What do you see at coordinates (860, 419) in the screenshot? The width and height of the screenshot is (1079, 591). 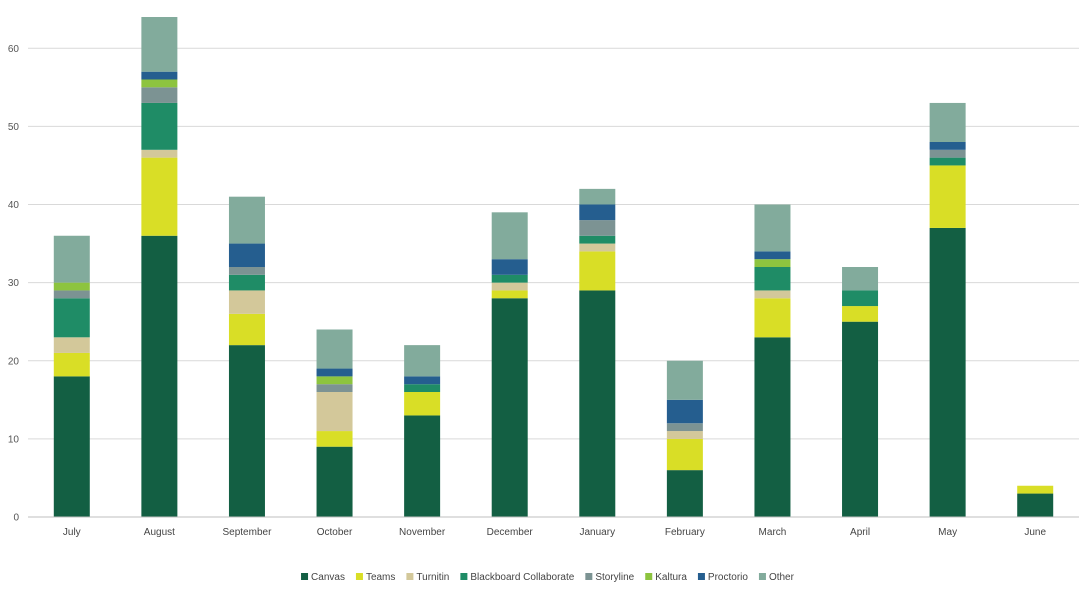 I see `bar-segment-canvas-april` at bounding box center [860, 419].